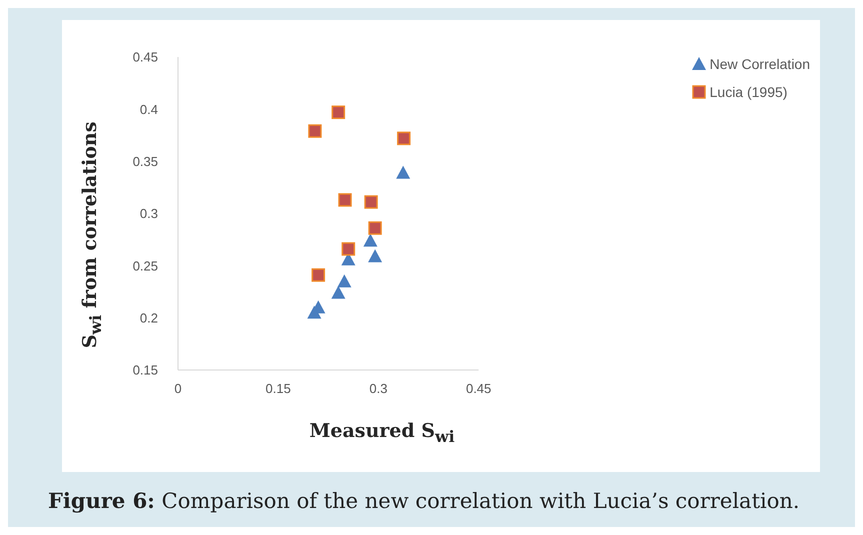 This screenshot has width=863, height=535. What do you see at coordinates (378, 388) in the screenshot?
I see `x-tick-label: 0.3` at bounding box center [378, 388].